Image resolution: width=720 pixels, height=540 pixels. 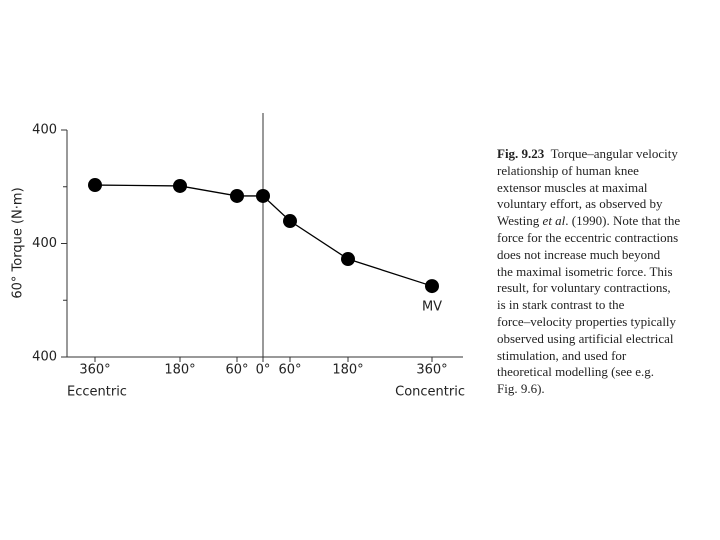 I want to click on caption-line: stimulation, and used for, so click(x=588, y=356).